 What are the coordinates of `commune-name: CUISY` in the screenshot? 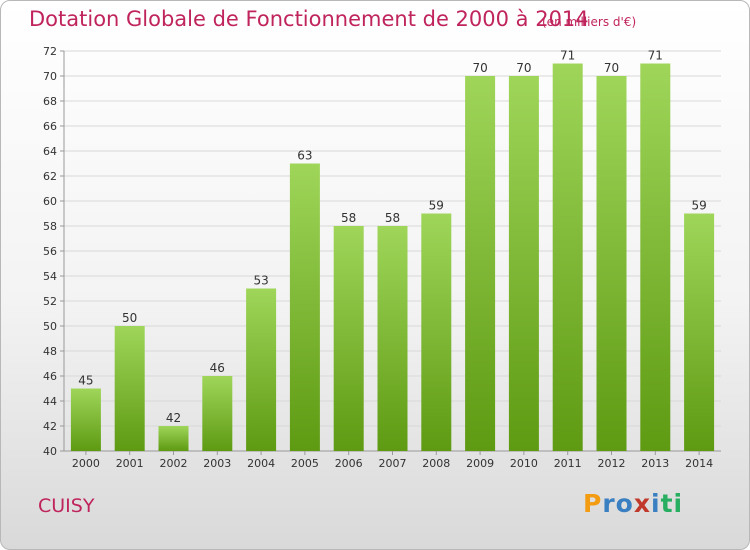 It's located at (66, 506).